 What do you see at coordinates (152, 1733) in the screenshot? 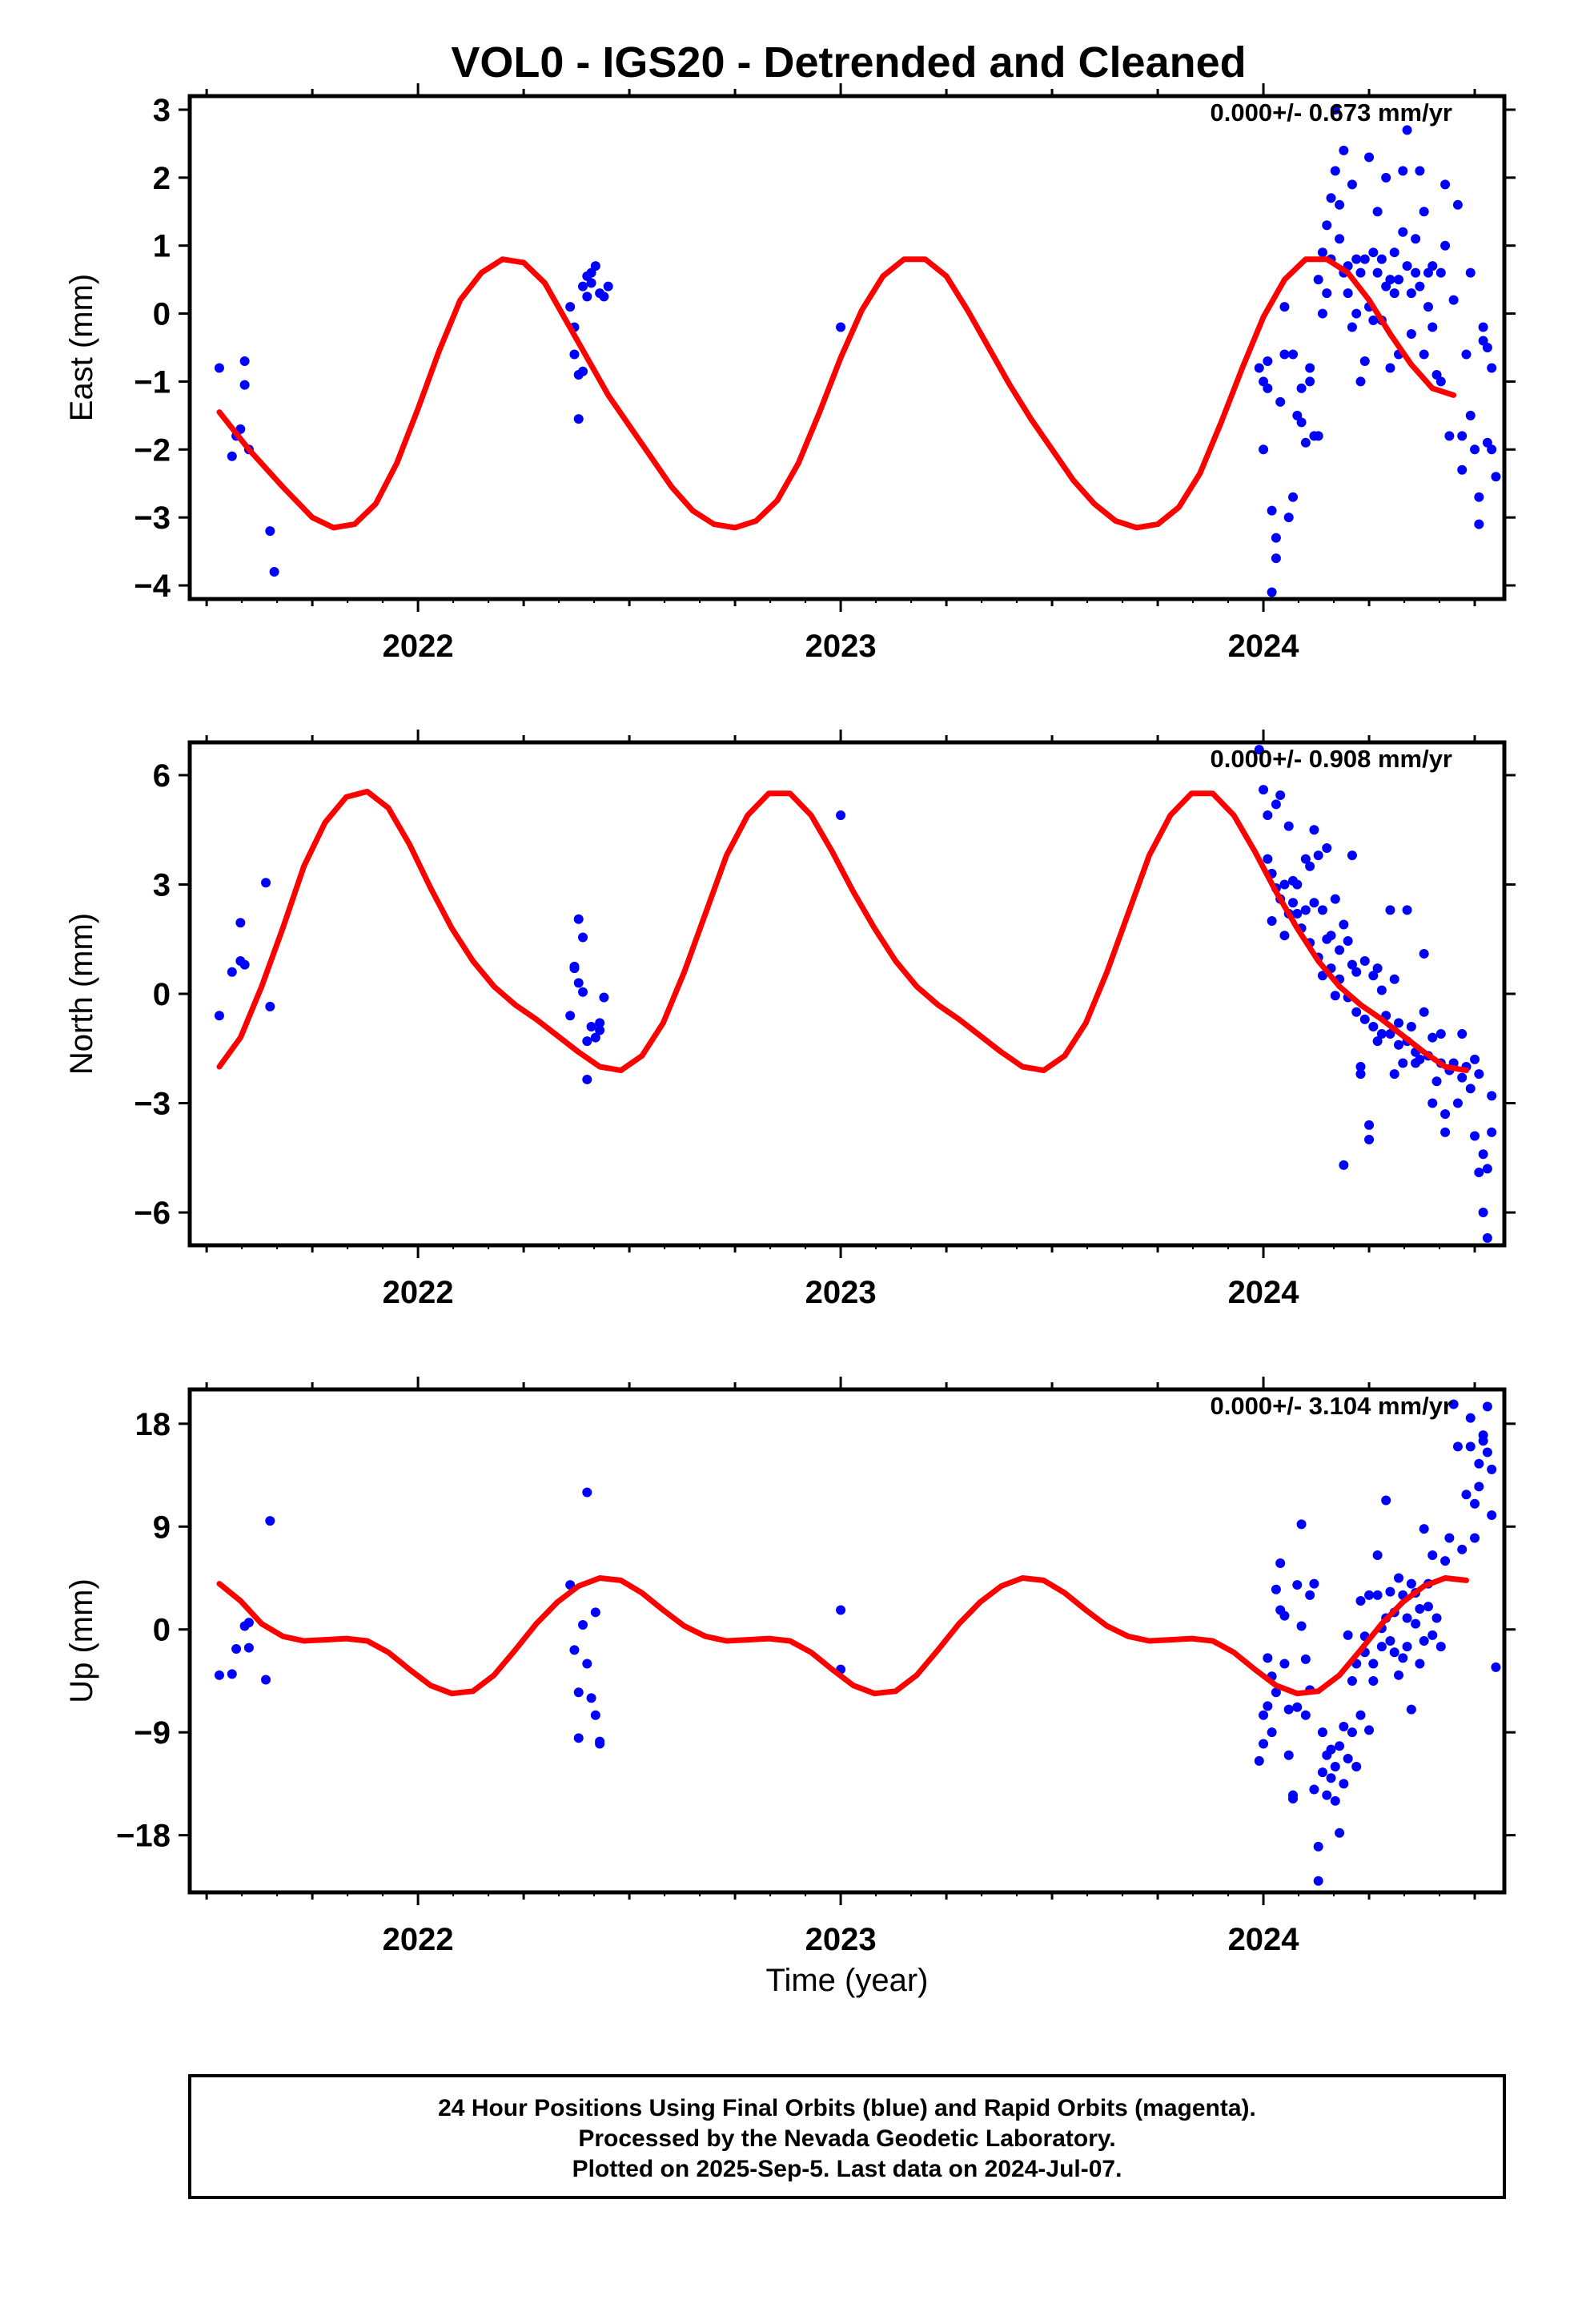
I see `y-tick-label: −9` at bounding box center [152, 1733].